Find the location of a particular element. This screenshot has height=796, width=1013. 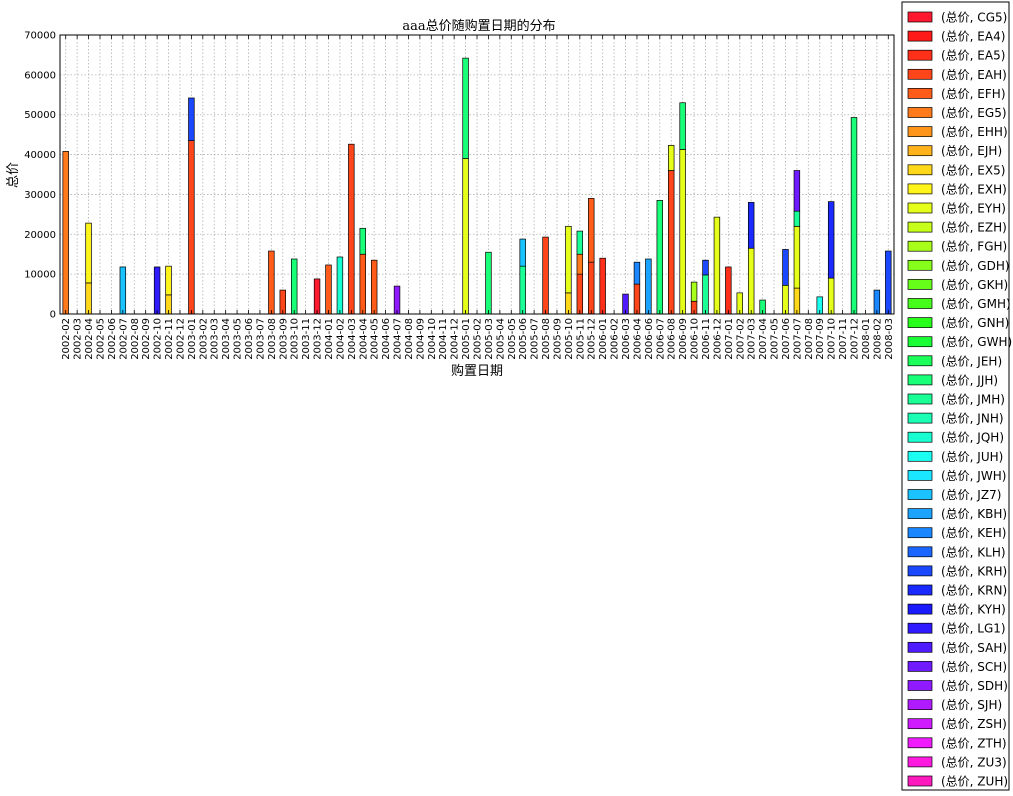

x-tick-label: 2004-10 is located at coordinates (432, 339).